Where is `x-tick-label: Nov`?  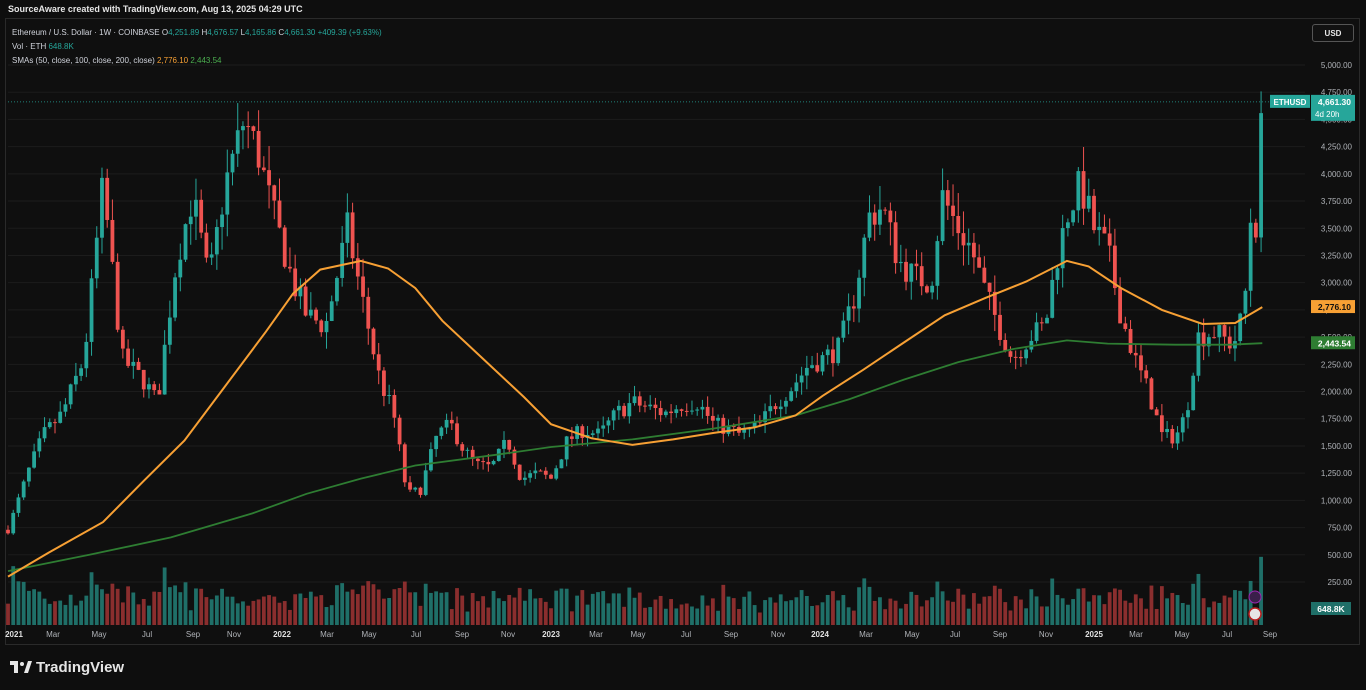 x-tick-label: Nov is located at coordinates (1046, 634).